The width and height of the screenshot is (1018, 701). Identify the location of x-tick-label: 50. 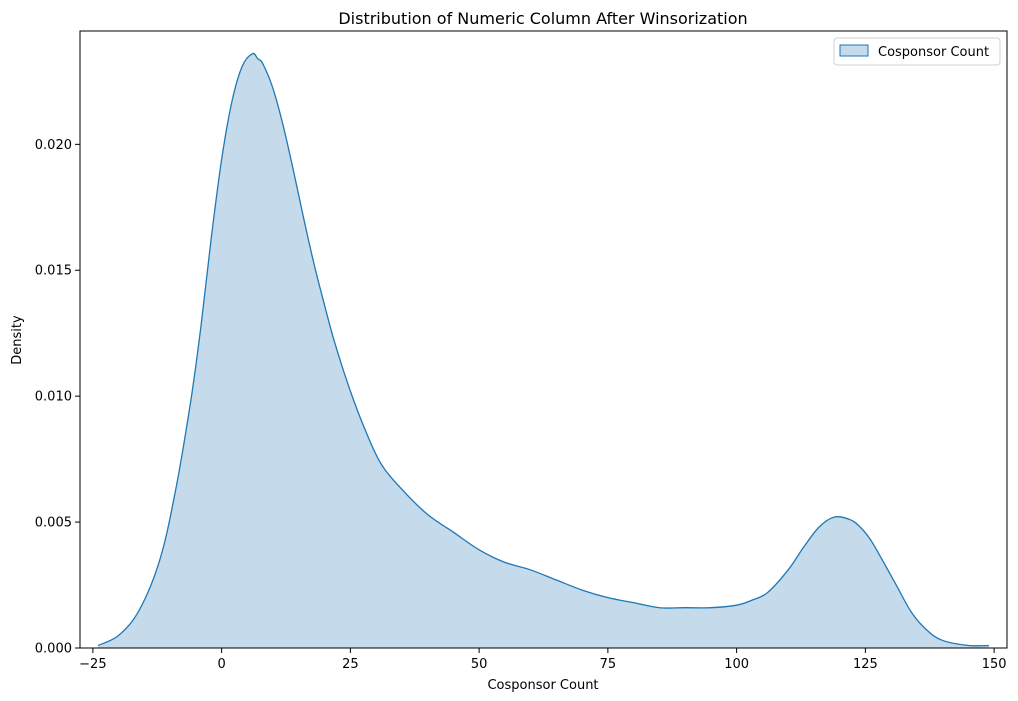
(479, 664).